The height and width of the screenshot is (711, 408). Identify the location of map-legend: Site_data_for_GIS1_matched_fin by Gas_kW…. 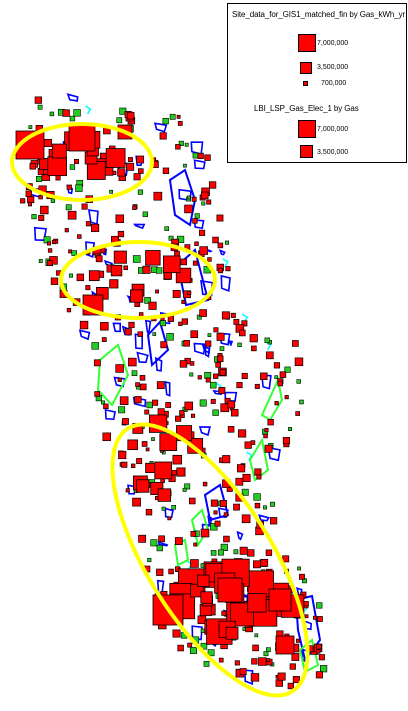
(317, 83).